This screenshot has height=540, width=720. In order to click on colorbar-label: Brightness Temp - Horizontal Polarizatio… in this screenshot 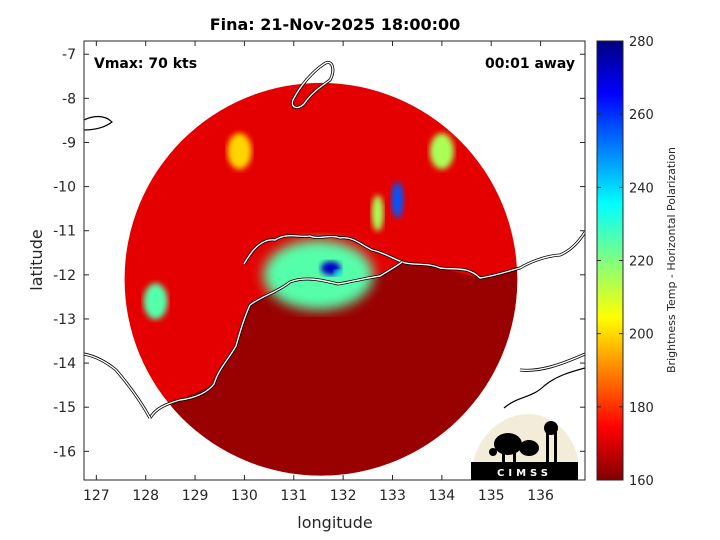, I will do `click(671, 260)`.